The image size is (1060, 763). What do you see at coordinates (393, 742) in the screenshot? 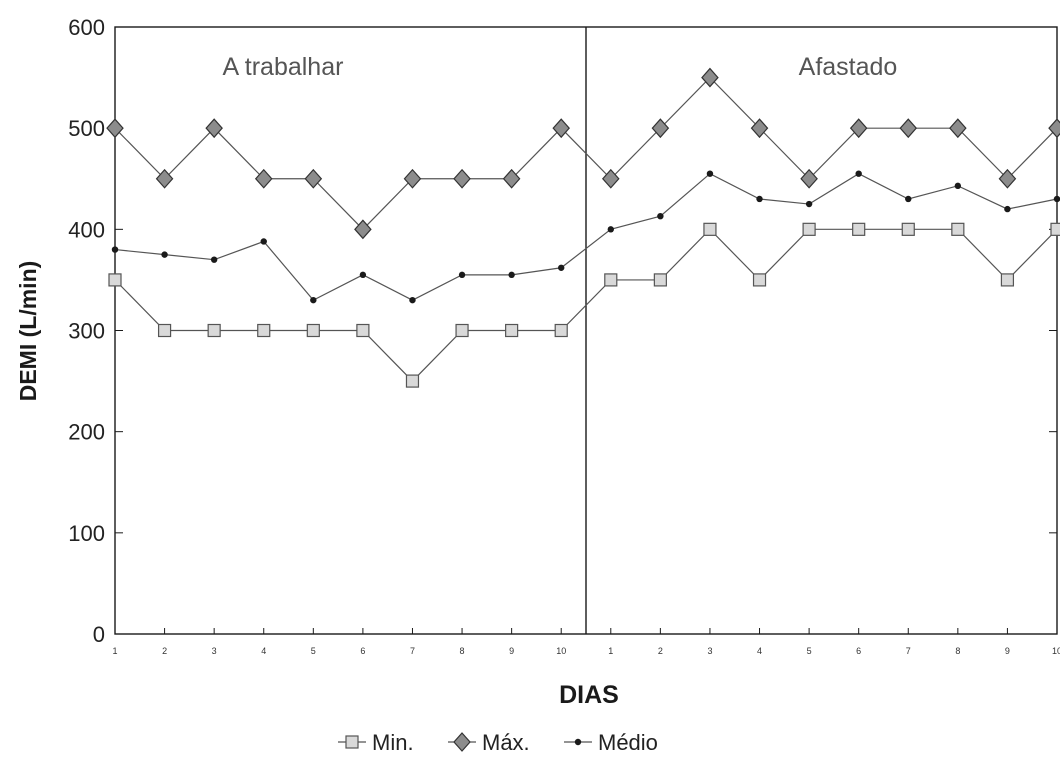
I see `legend-label: Min.` at bounding box center [393, 742].